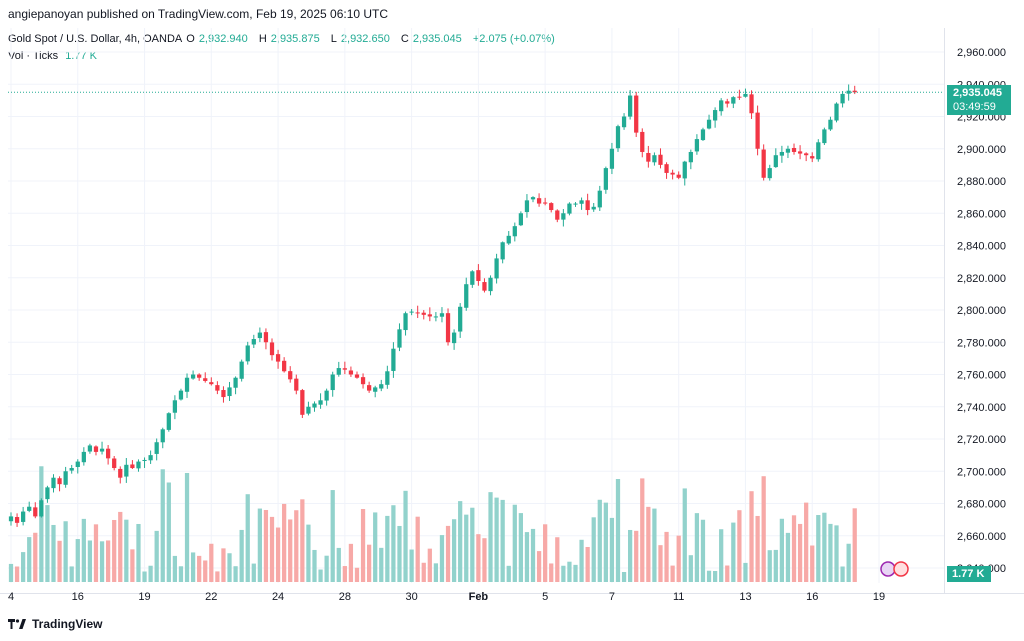 The image size is (1024, 641). What do you see at coordinates (78, 597) in the screenshot?
I see `x-tick-label: 16` at bounding box center [78, 597].